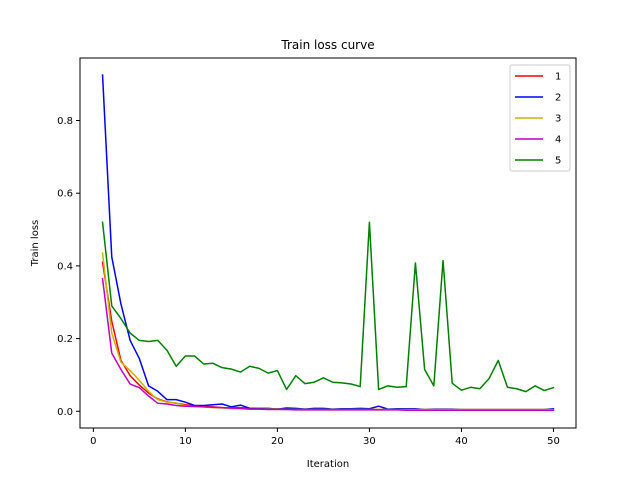  Describe the element at coordinates (93, 441) in the screenshot. I see `x-tick-label: 0` at that location.